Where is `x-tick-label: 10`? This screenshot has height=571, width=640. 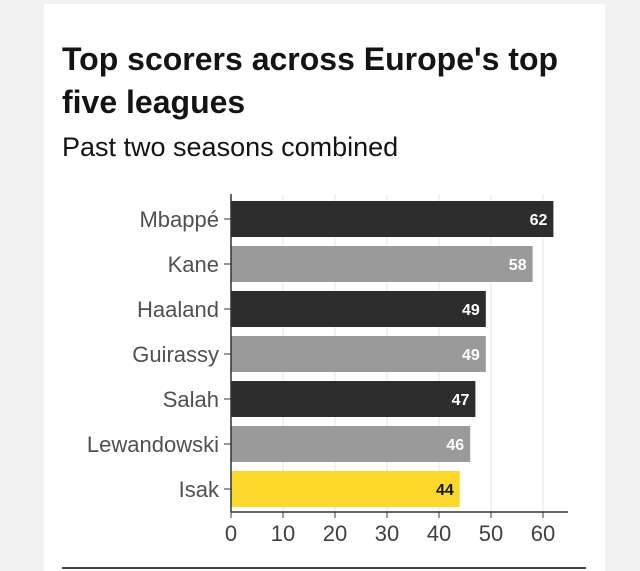
x-tick-label: 10 is located at coordinates (283, 533).